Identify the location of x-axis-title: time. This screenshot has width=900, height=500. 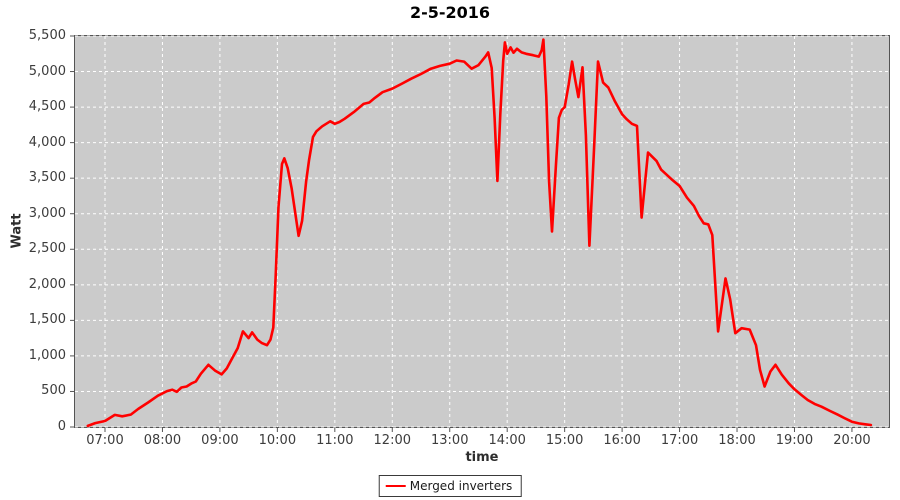
(482, 457).